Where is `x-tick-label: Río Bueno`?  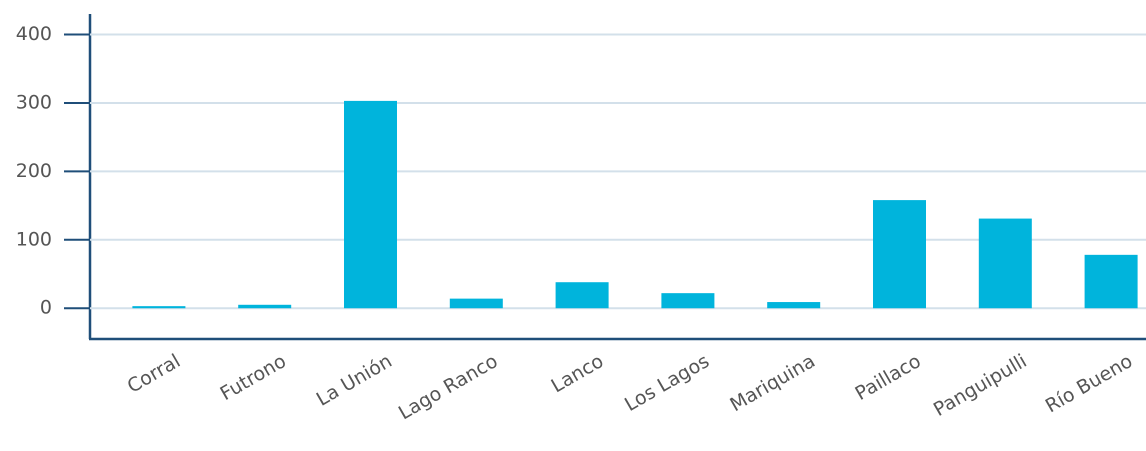
x-tick-label: Río Bueno is located at coordinates (1089, 383).